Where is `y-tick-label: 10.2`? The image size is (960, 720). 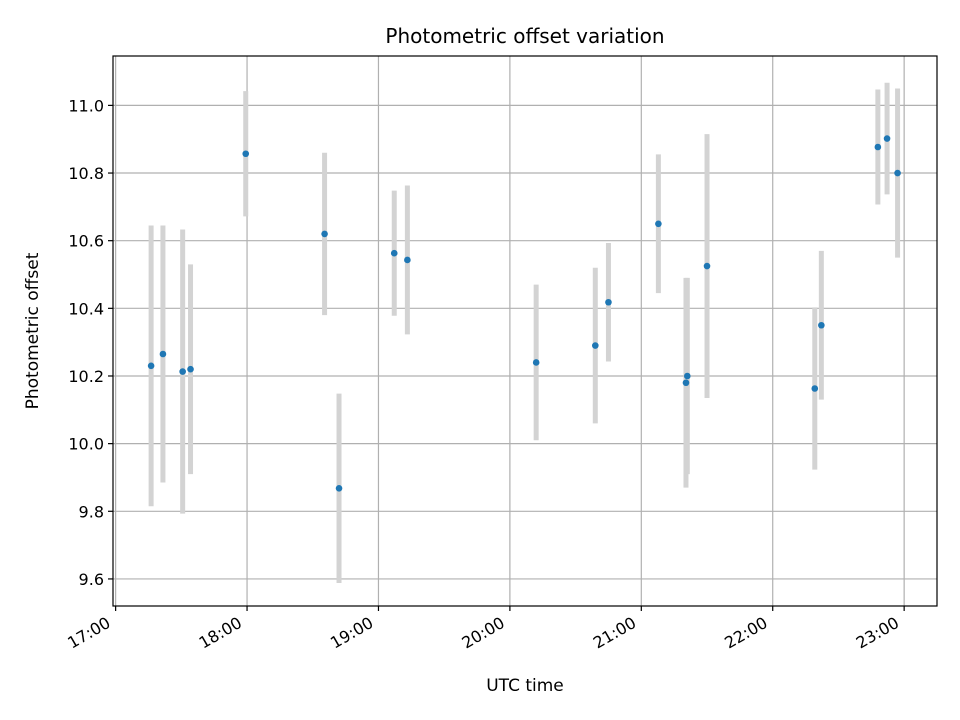 y-tick-label: 10.2 is located at coordinates (86, 376).